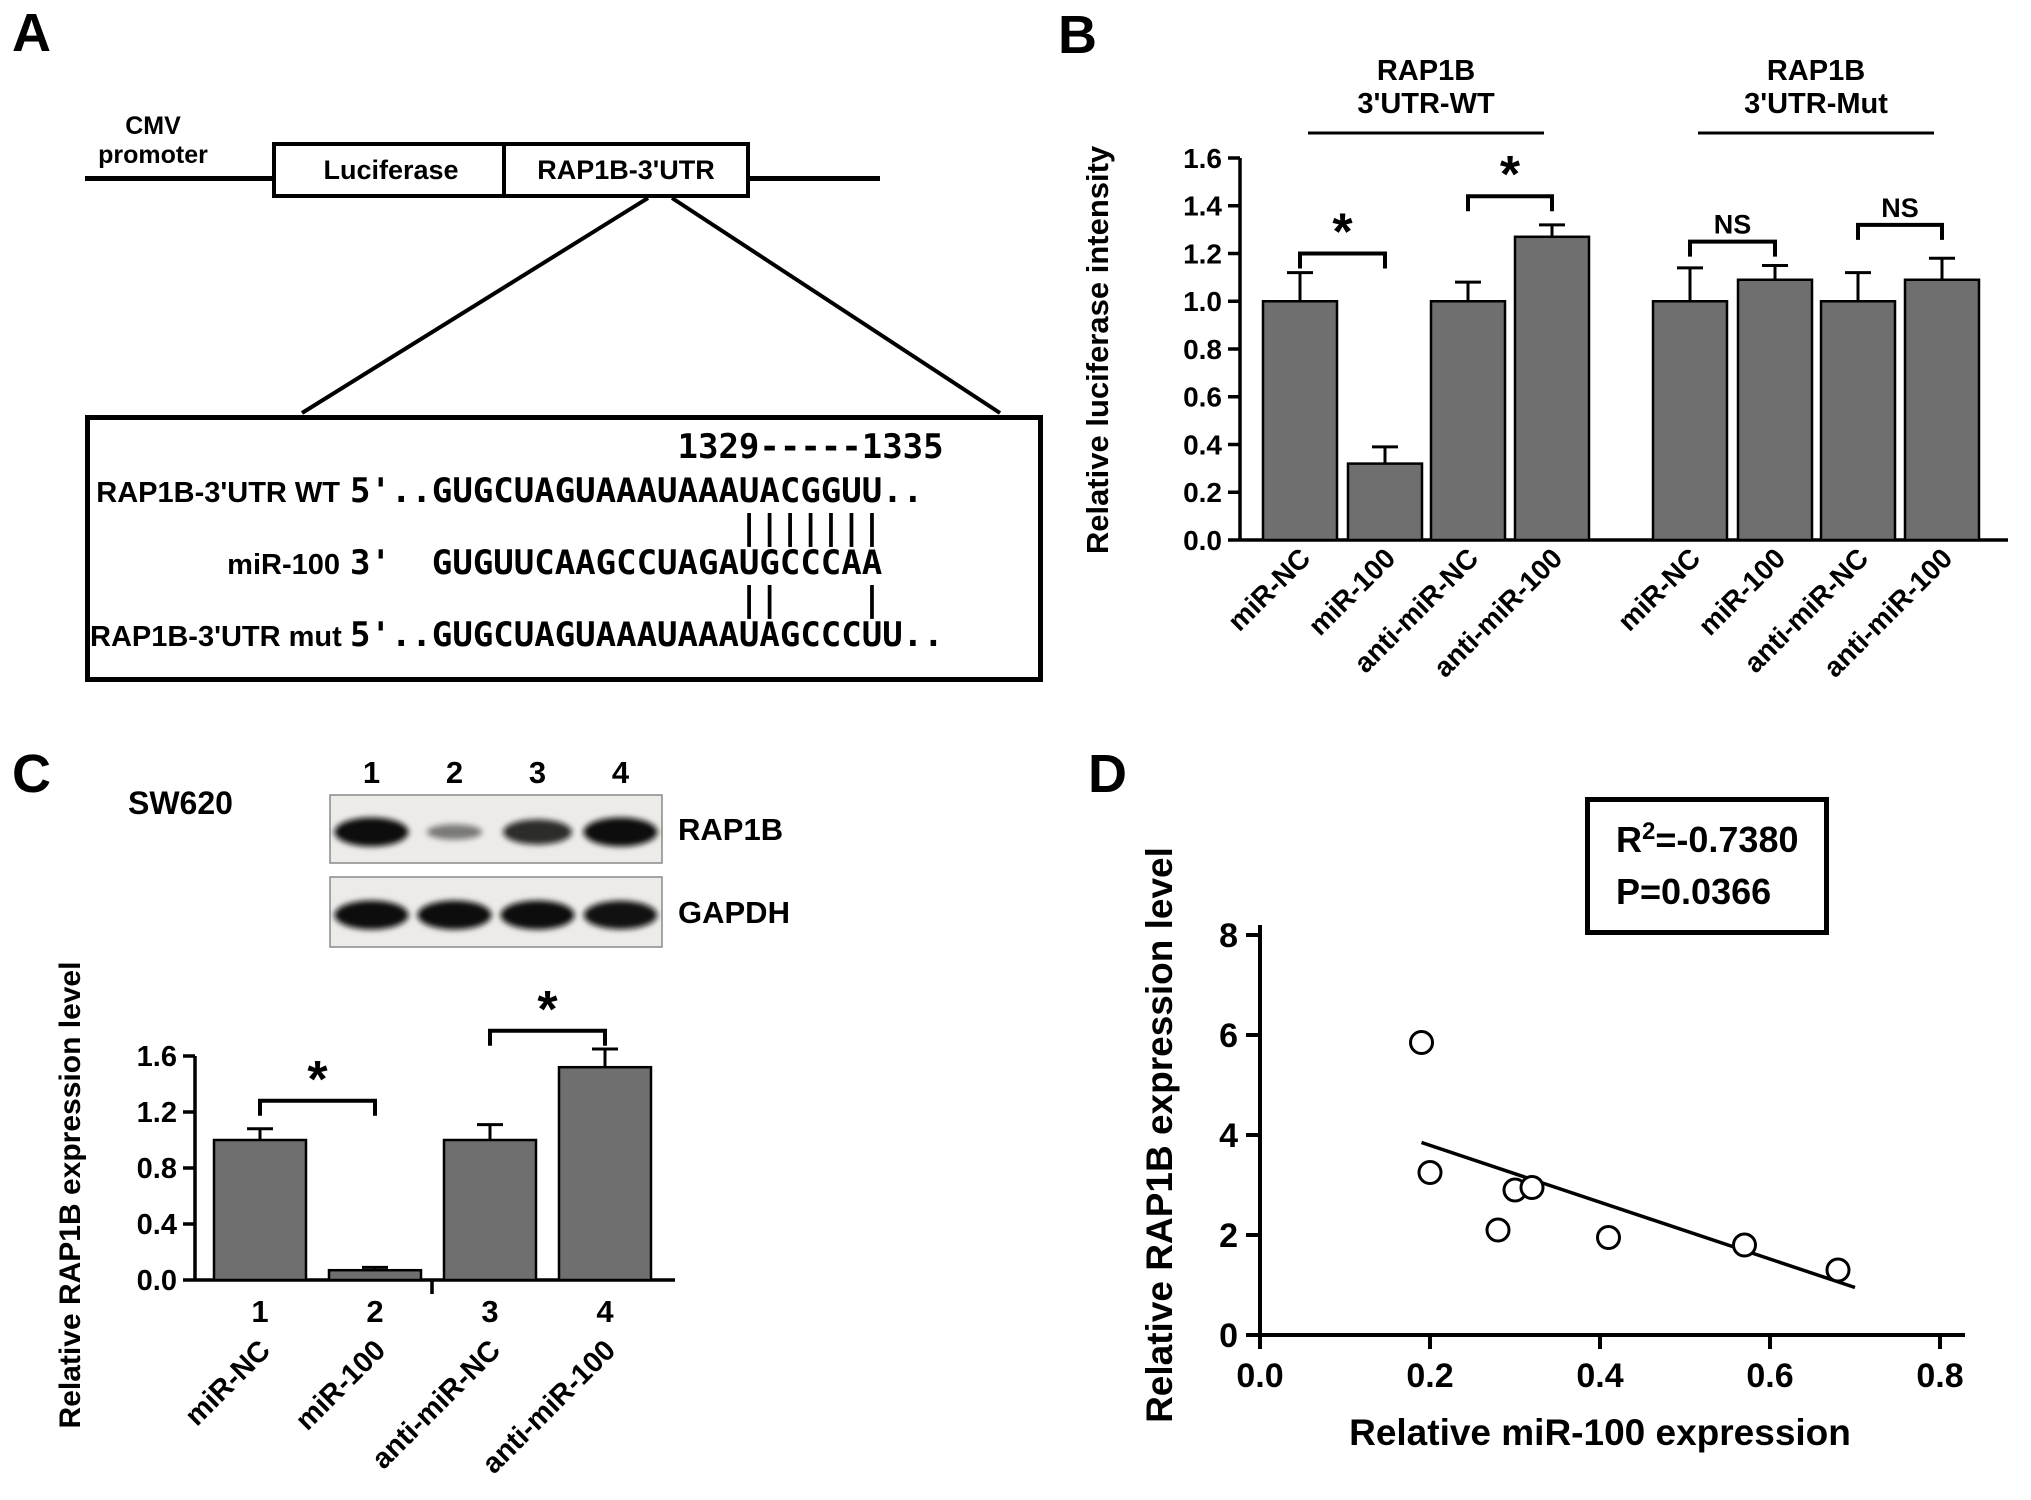 Image resolution: width=2031 pixels, height=1500 pixels. I want to click on x-tick-label: 0.0, so click(1259, 1376).